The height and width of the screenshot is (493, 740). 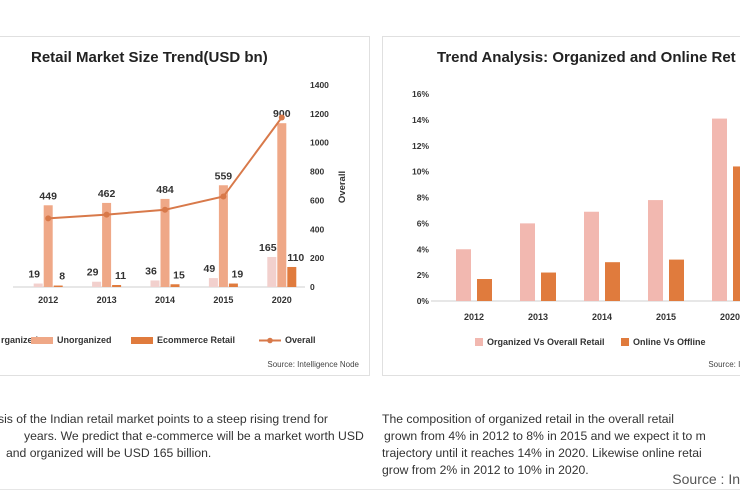 What do you see at coordinates (48, 196) in the screenshot?
I see `data-label: 449` at bounding box center [48, 196].